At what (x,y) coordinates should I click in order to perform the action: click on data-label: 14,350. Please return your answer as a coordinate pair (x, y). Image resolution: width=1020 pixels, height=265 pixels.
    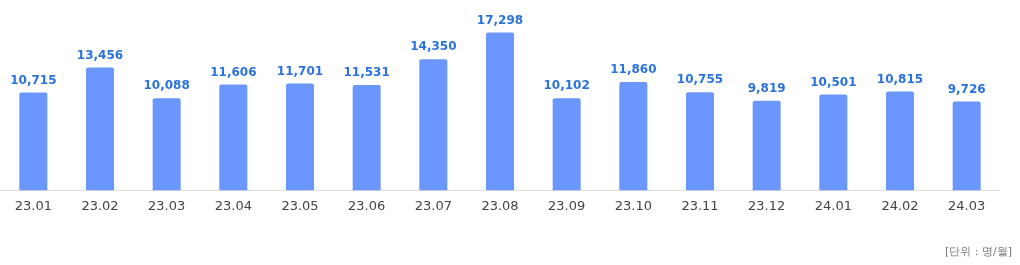
    Looking at the image, I should click on (433, 46).